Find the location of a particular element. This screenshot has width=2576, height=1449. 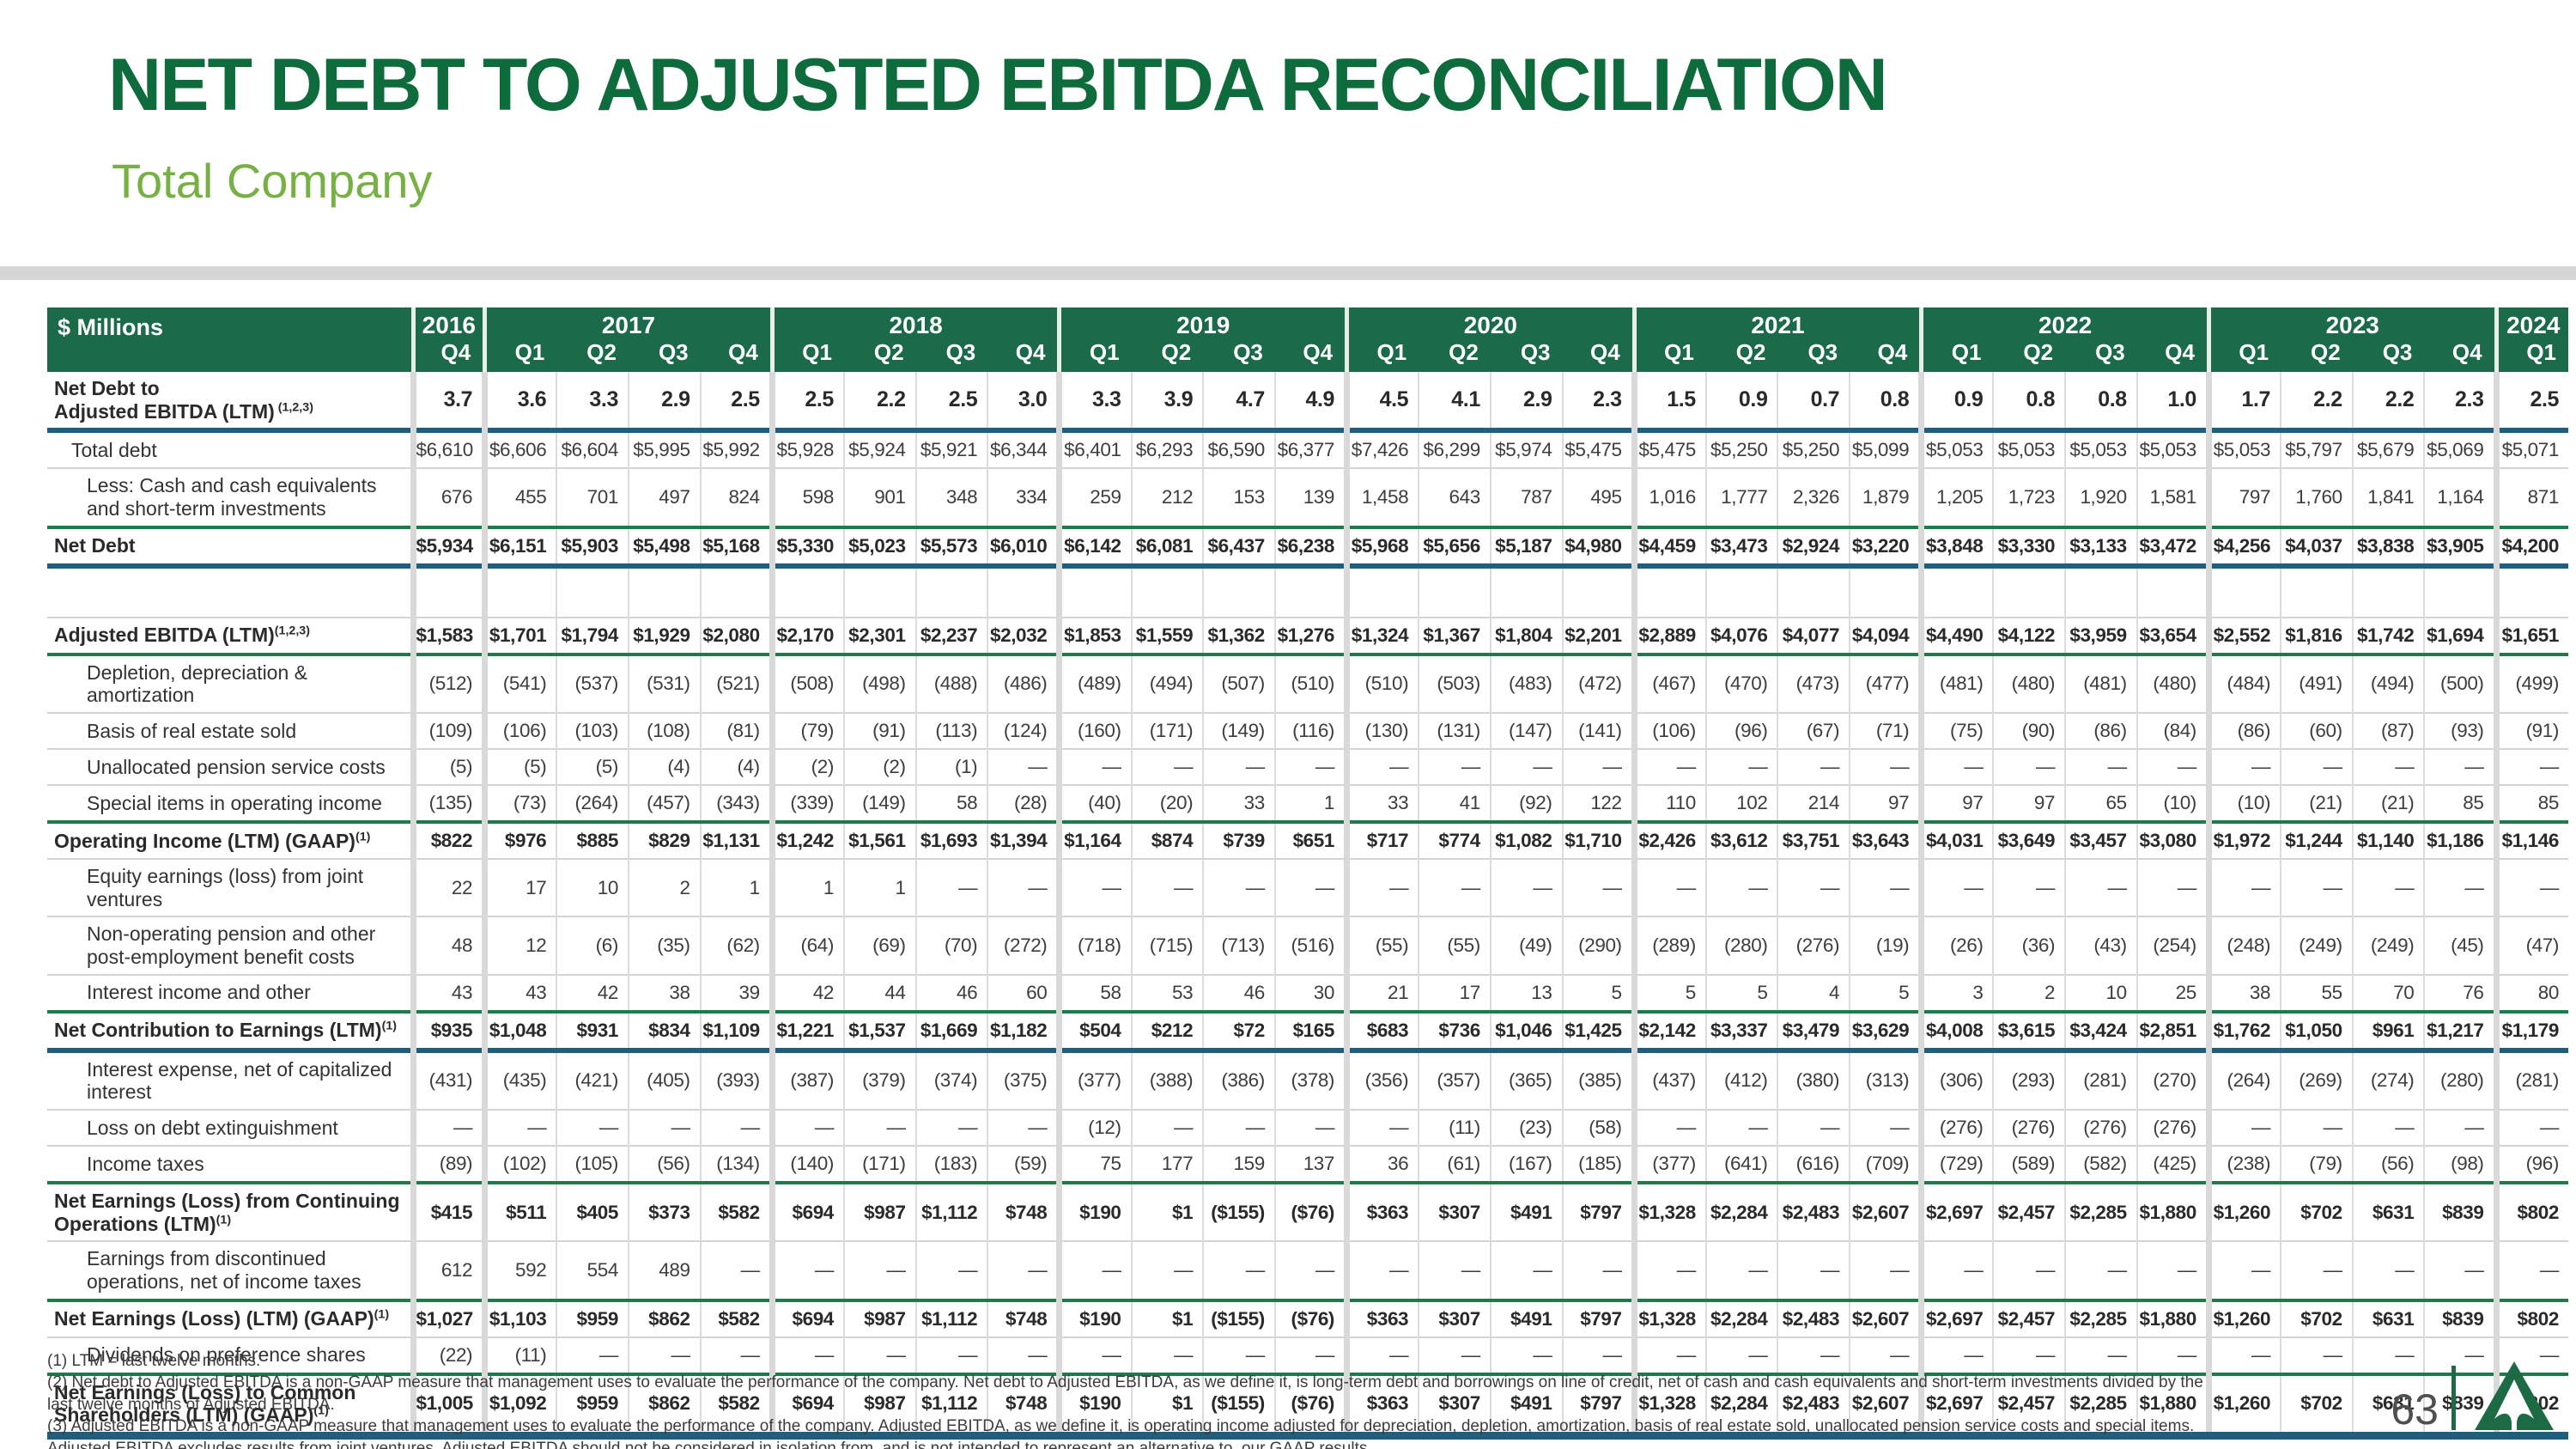

table-cell: $5,168 is located at coordinates (736, 546).